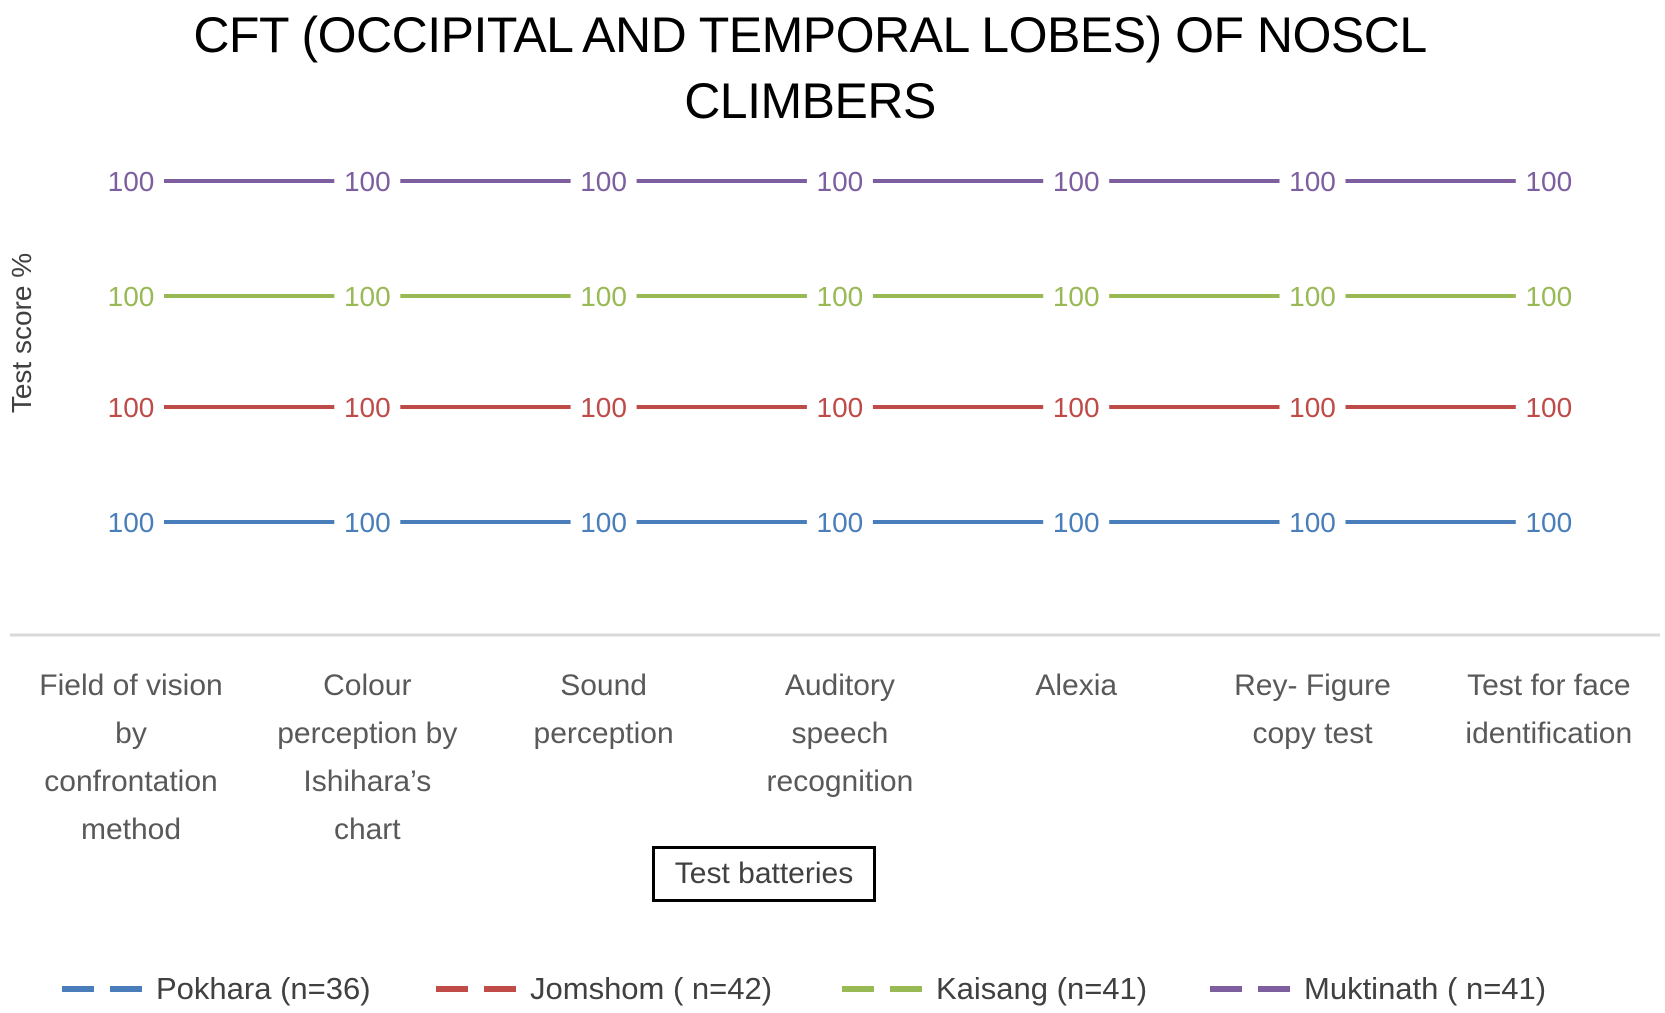 The height and width of the screenshot is (1013, 1665). What do you see at coordinates (367, 829) in the screenshot?
I see `x-tick-label-line: chart` at bounding box center [367, 829].